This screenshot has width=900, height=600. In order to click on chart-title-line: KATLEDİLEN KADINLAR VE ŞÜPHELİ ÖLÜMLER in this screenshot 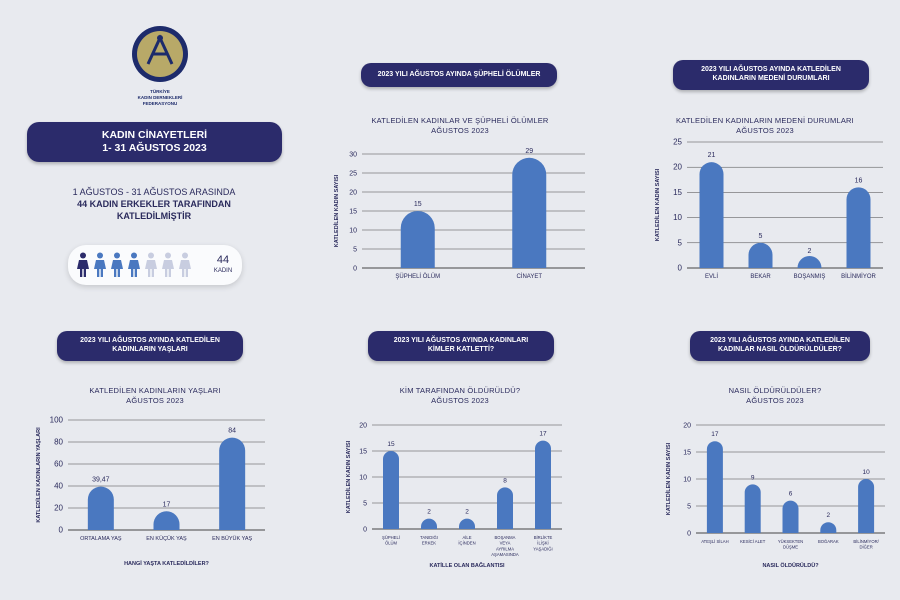, I will do `click(460, 120)`.